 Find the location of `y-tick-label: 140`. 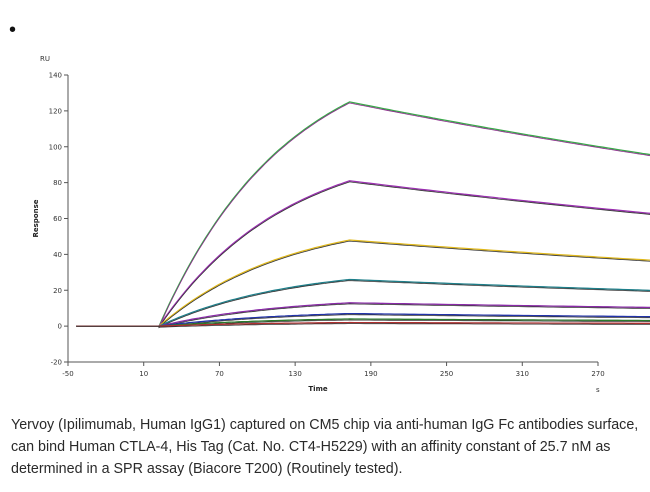

y-tick-label: 140 is located at coordinates (55, 76).